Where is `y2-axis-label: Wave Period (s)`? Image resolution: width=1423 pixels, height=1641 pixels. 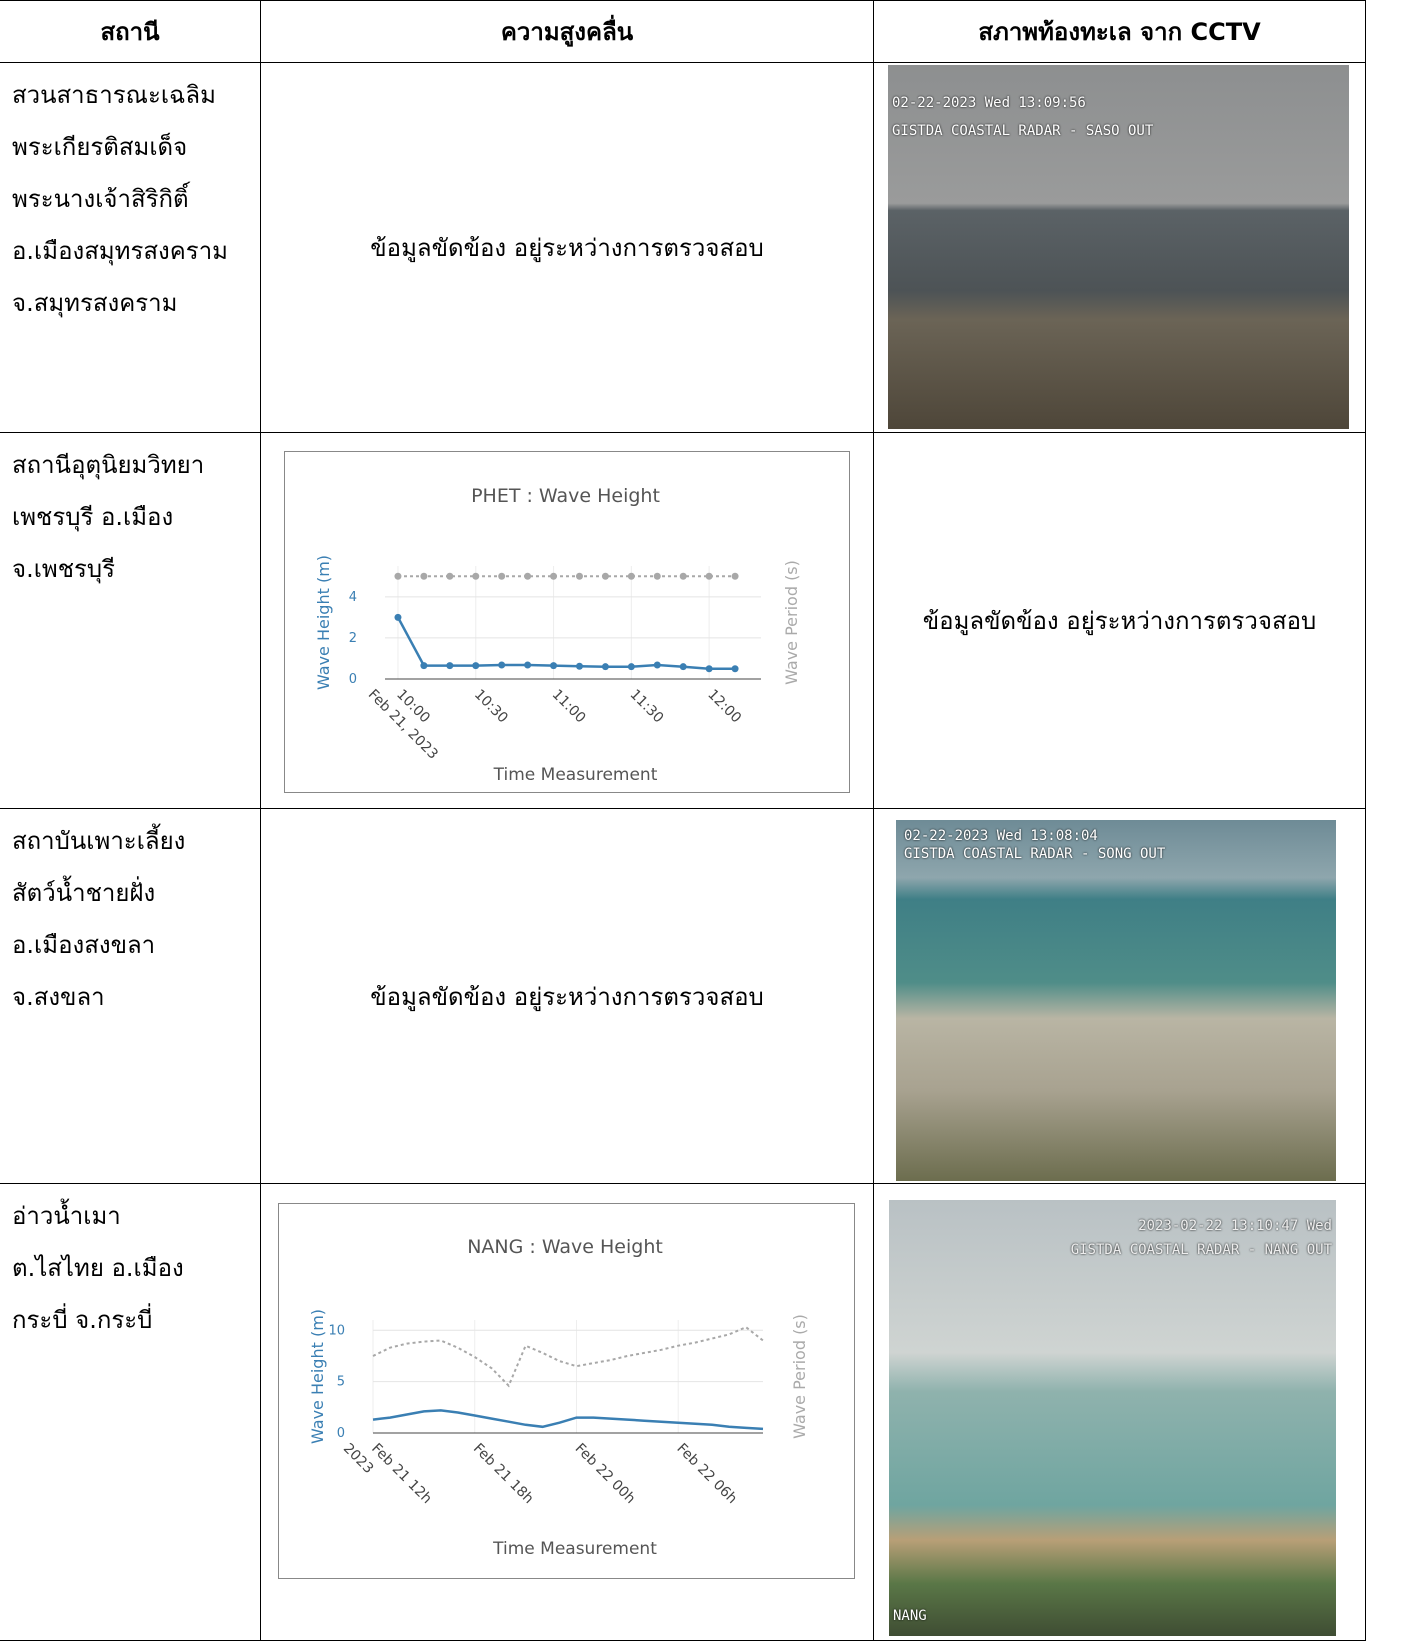
y2-axis-label: Wave Period (s) is located at coordinates (791, 622).